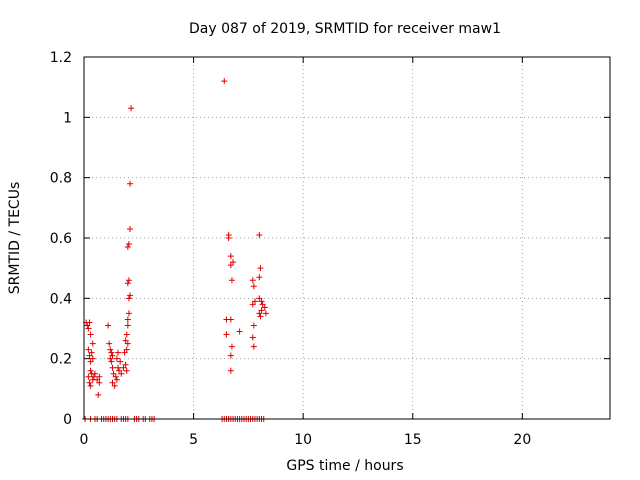 The height and width of the screenshot is (480, 640). I want to click on x-tick-label: 0, so click(84, 440).